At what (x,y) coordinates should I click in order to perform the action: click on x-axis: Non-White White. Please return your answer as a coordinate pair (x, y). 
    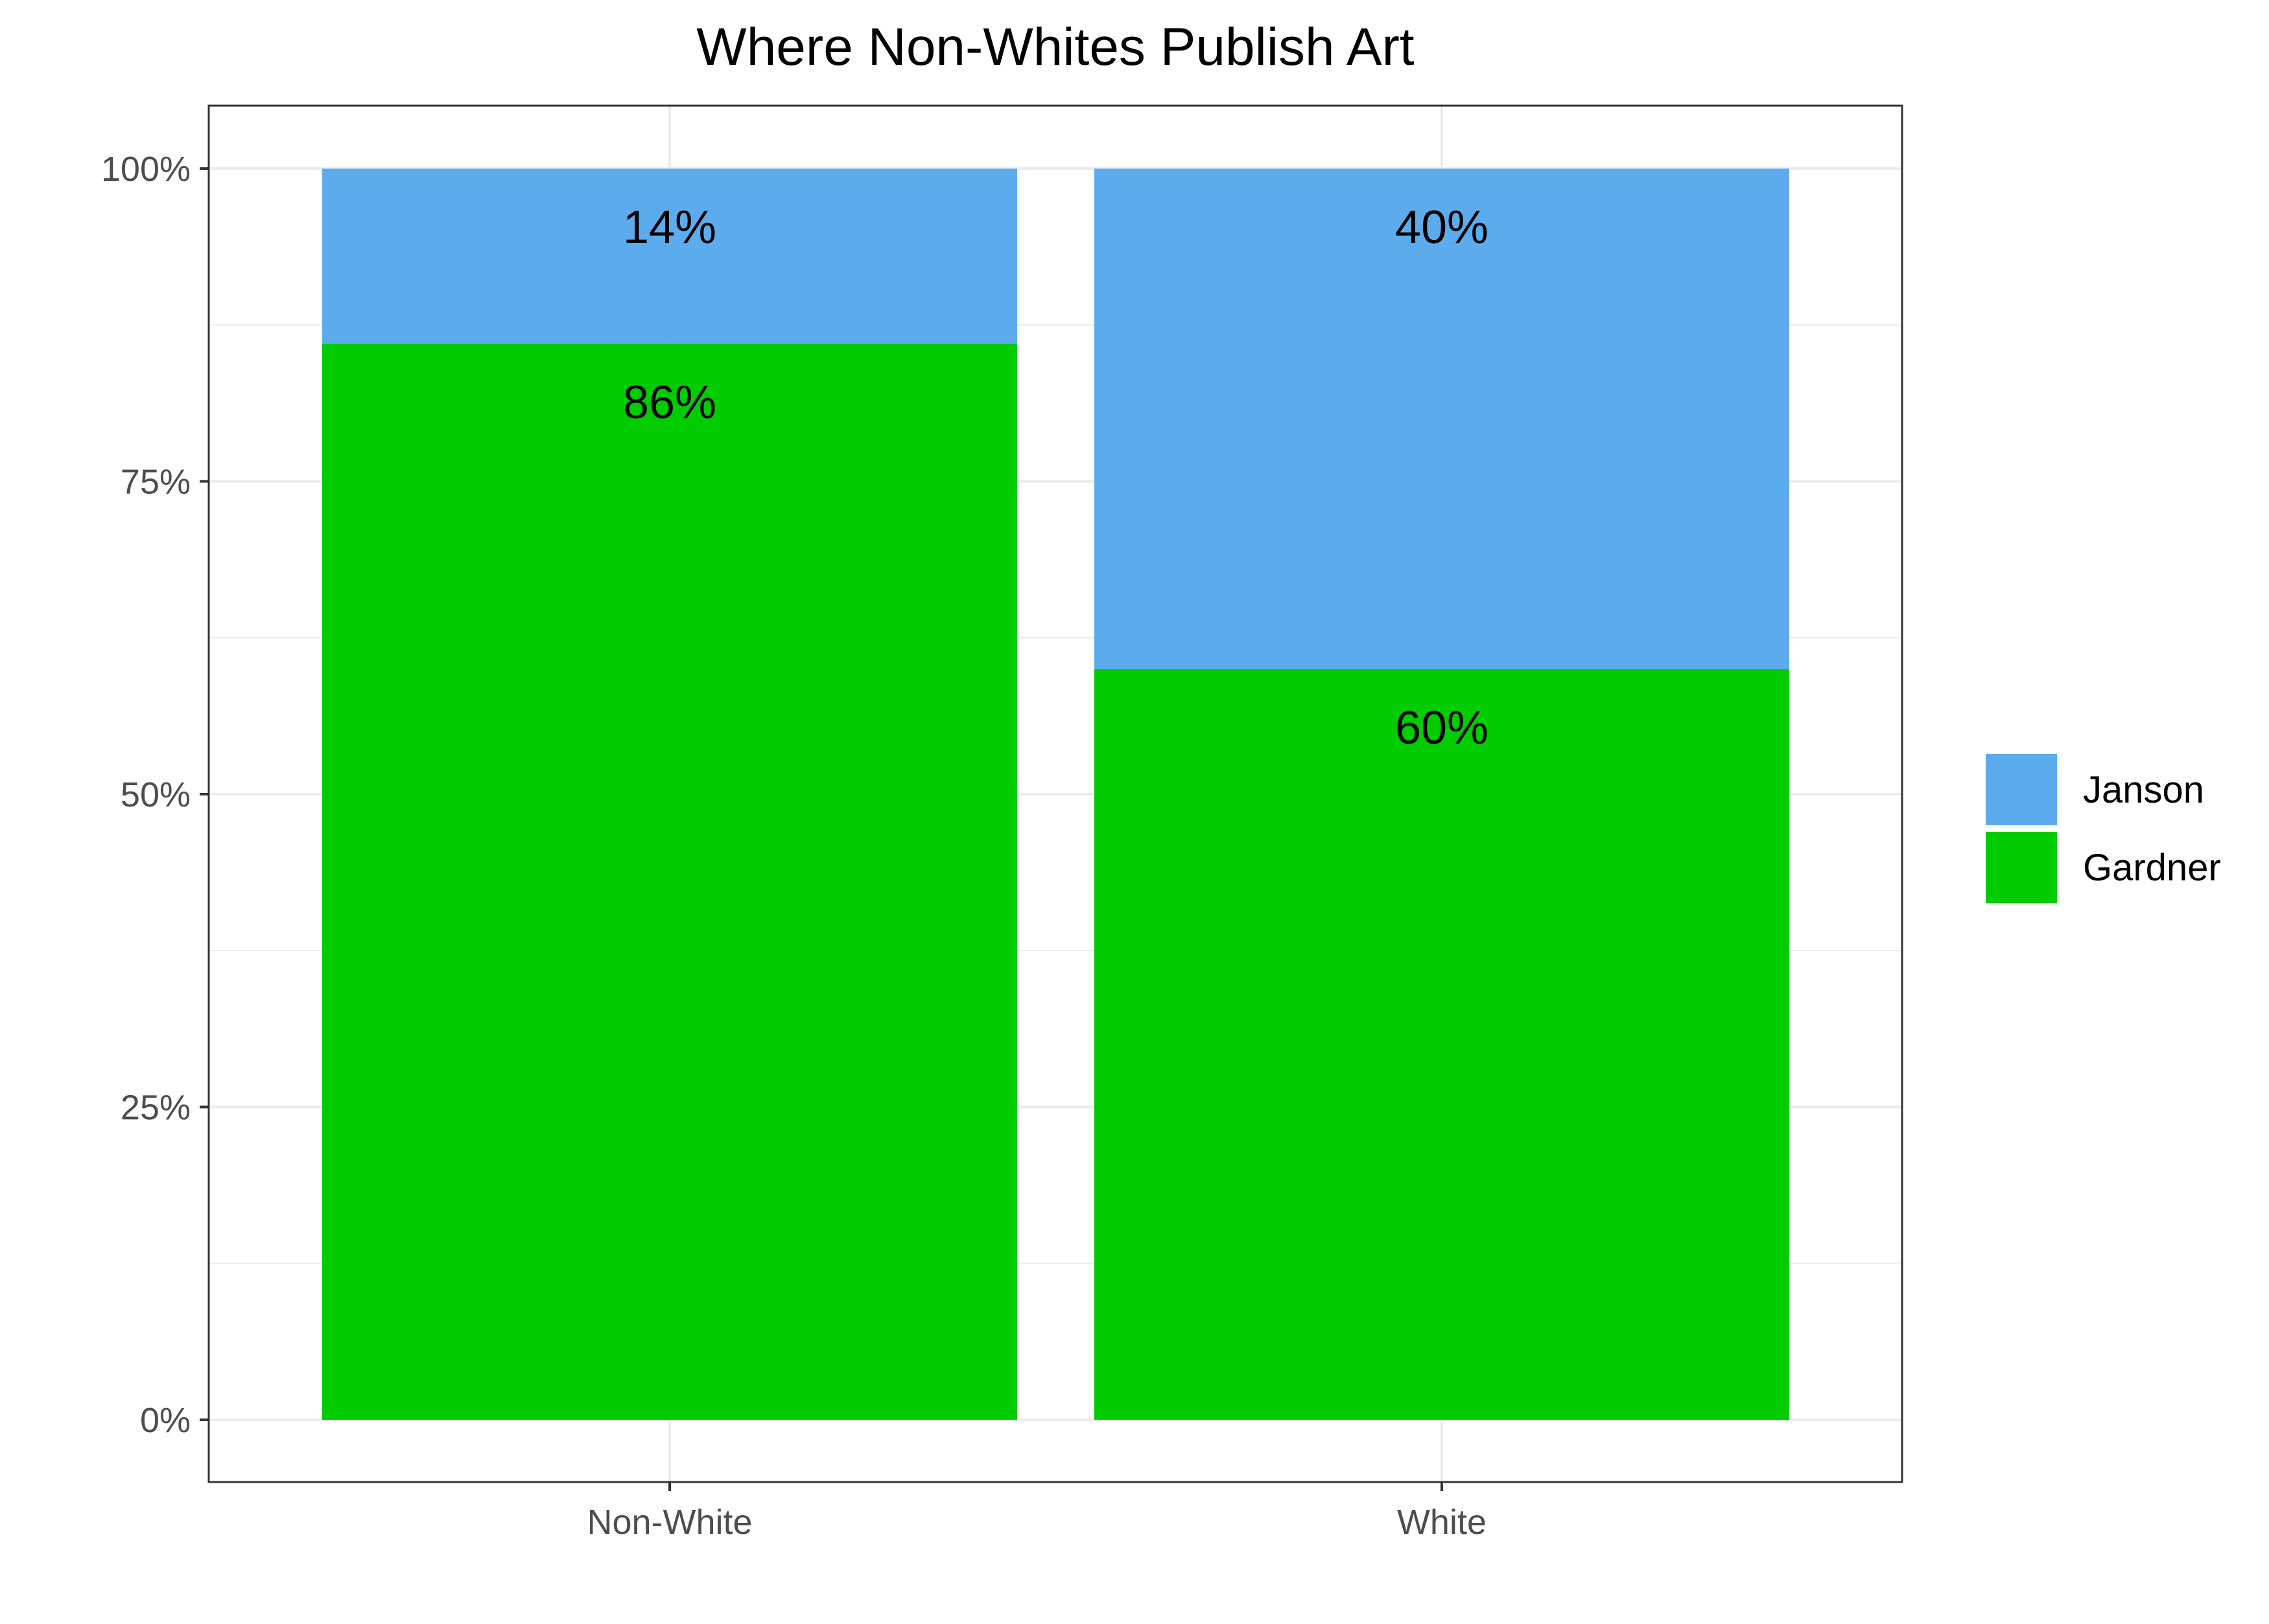
    Looking at the image, I should click on (1037, 1512).